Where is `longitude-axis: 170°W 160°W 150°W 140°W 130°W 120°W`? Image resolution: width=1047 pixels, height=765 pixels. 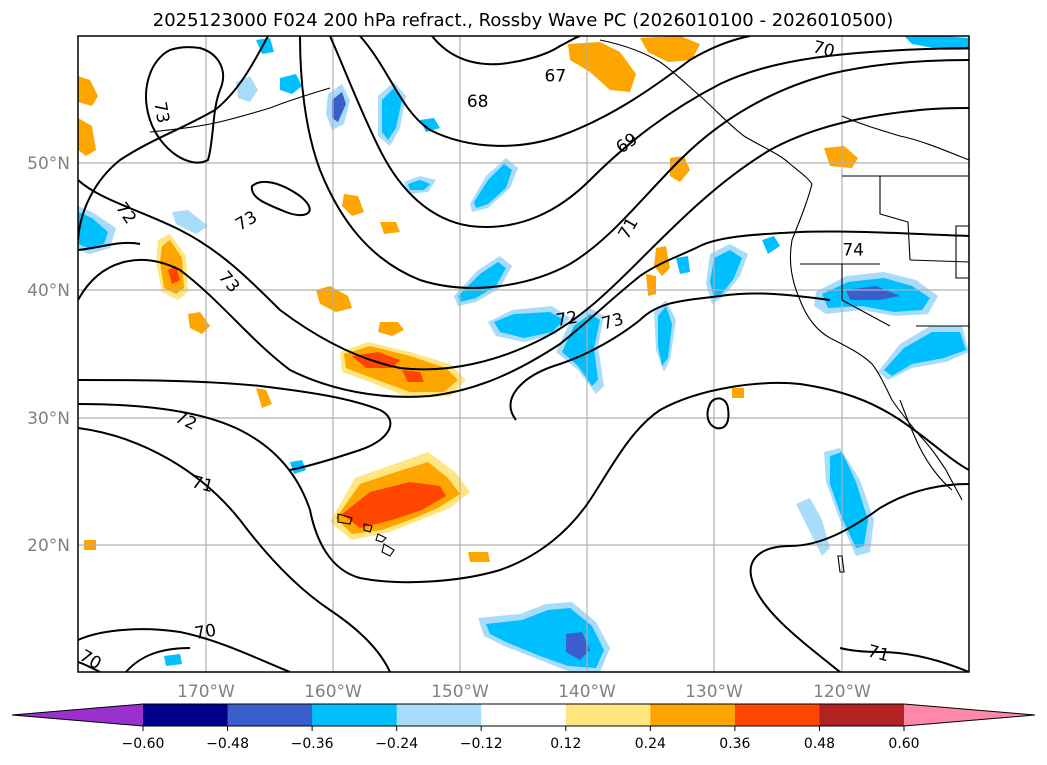
longitude-axis: 170°W 160°W 150°W 140°W 130°W 120°W is located at coordinates (524, 692).